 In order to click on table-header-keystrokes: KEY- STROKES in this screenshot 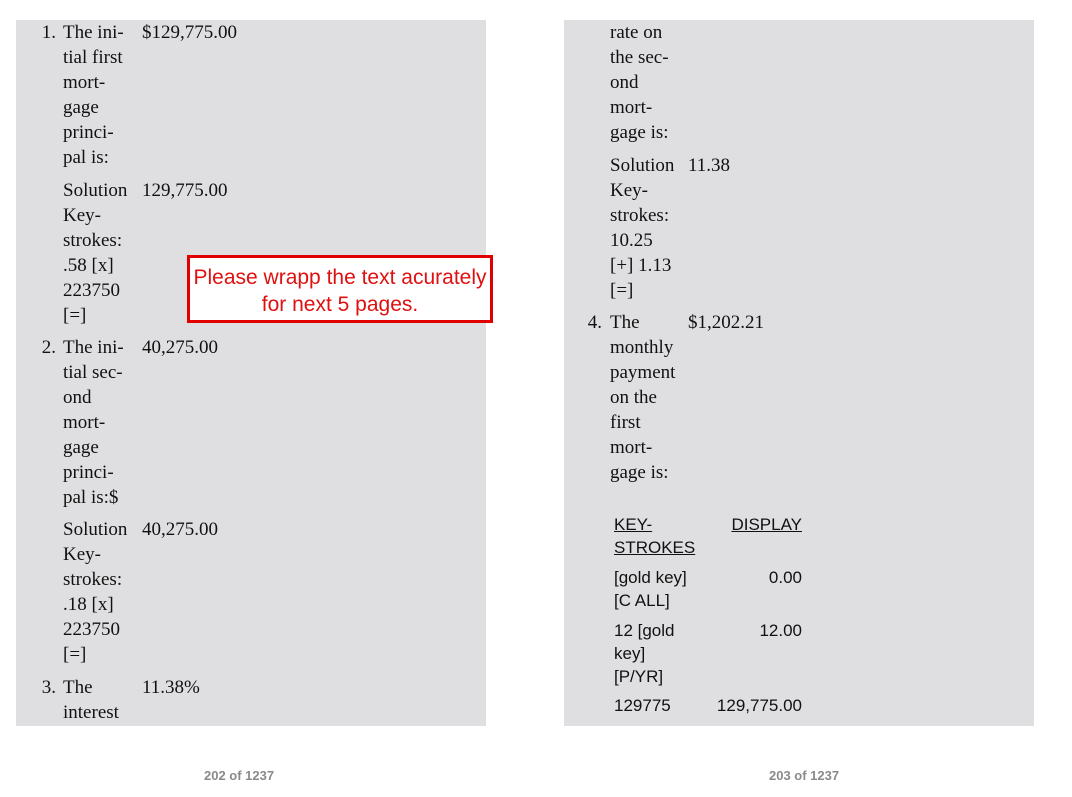, I will do `click(655, 536)`.